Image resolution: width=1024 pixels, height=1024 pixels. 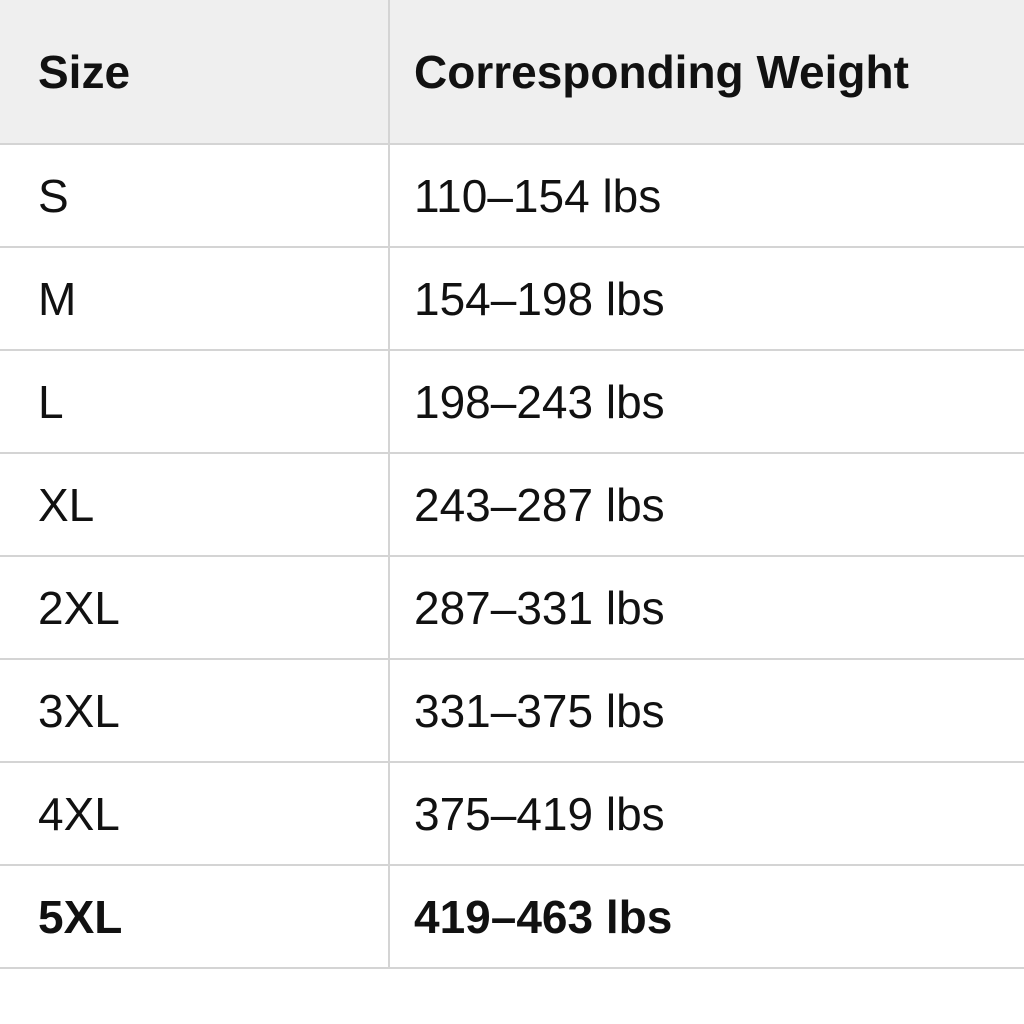 What do you see at coordinates (706, 813) in the screenshot?
I see `weight-cell: 375–419 lbs` at bounding box center [706, 813].